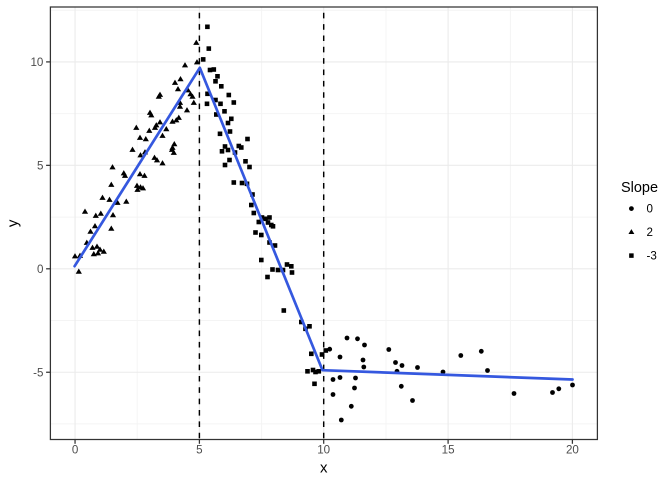  Describe the element at coordinates (650, 232) in the screenshot. I see `svg-text: 2` at that location.